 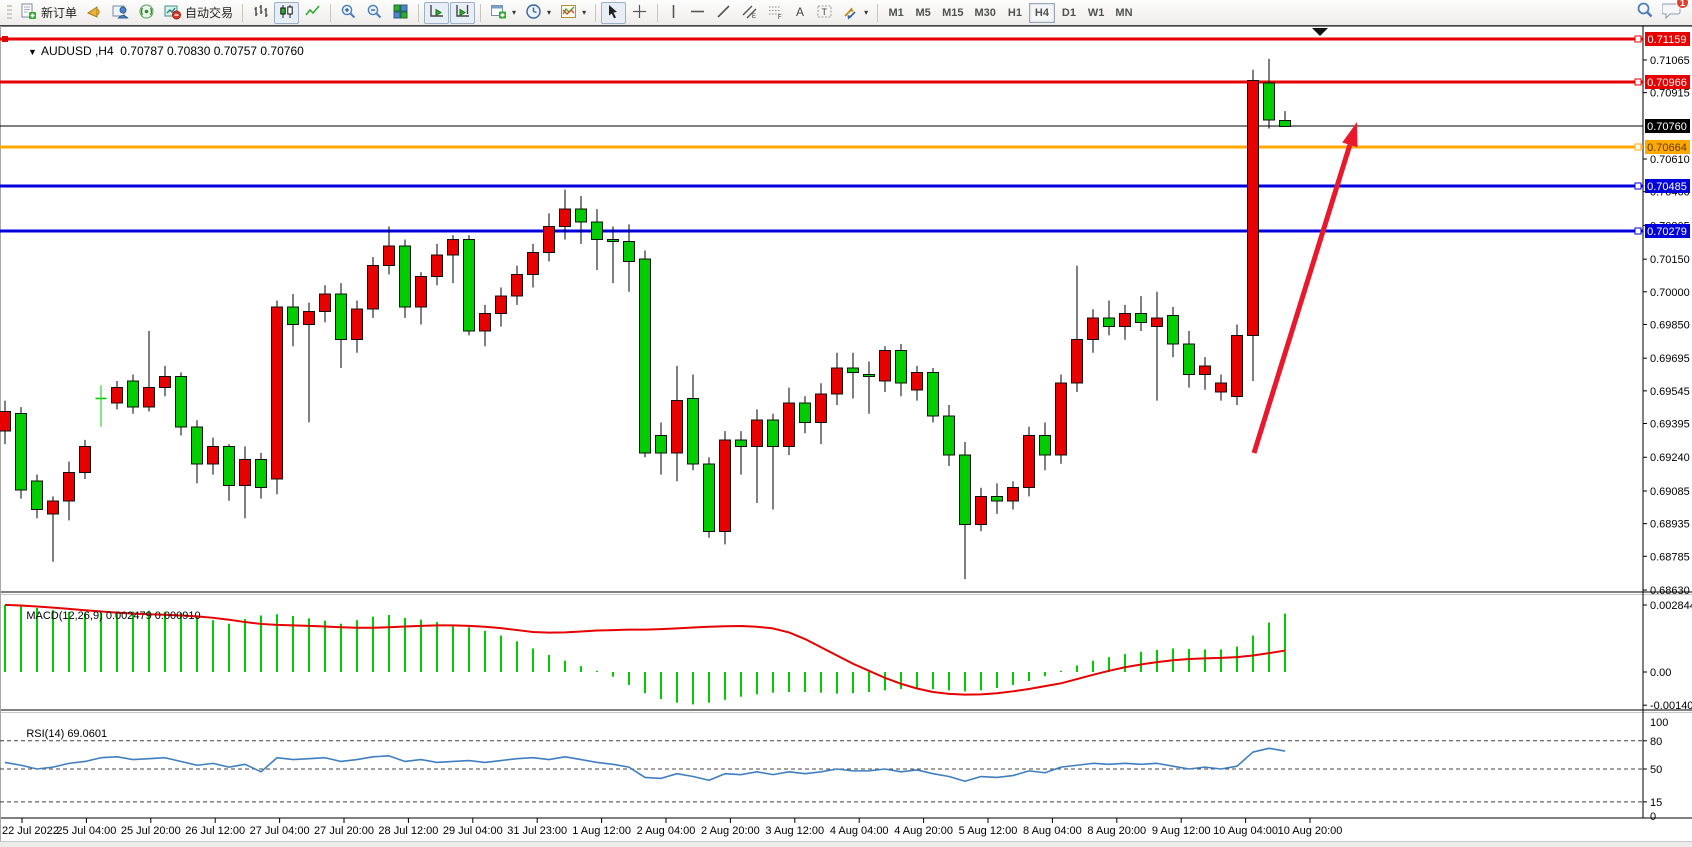 What do you see at coordinates (923, 13) in the screenshot?
I see `timeframe-m5: M5` at bounding box center [923, 13].